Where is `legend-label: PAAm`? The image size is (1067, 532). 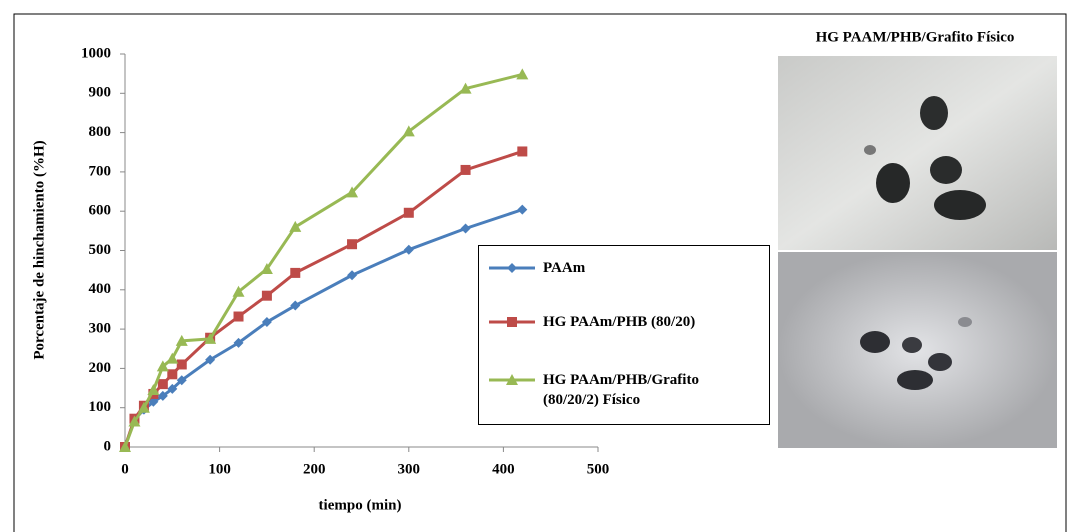 legend-label: PAAm is located at coordinates (564, 268).